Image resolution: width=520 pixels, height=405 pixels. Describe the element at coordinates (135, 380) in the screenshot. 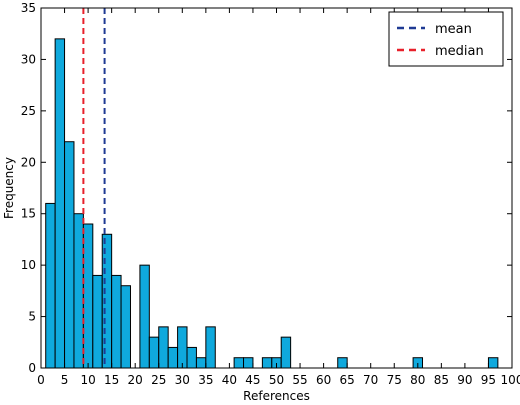

I see `x-tick-label: 20` at that location.